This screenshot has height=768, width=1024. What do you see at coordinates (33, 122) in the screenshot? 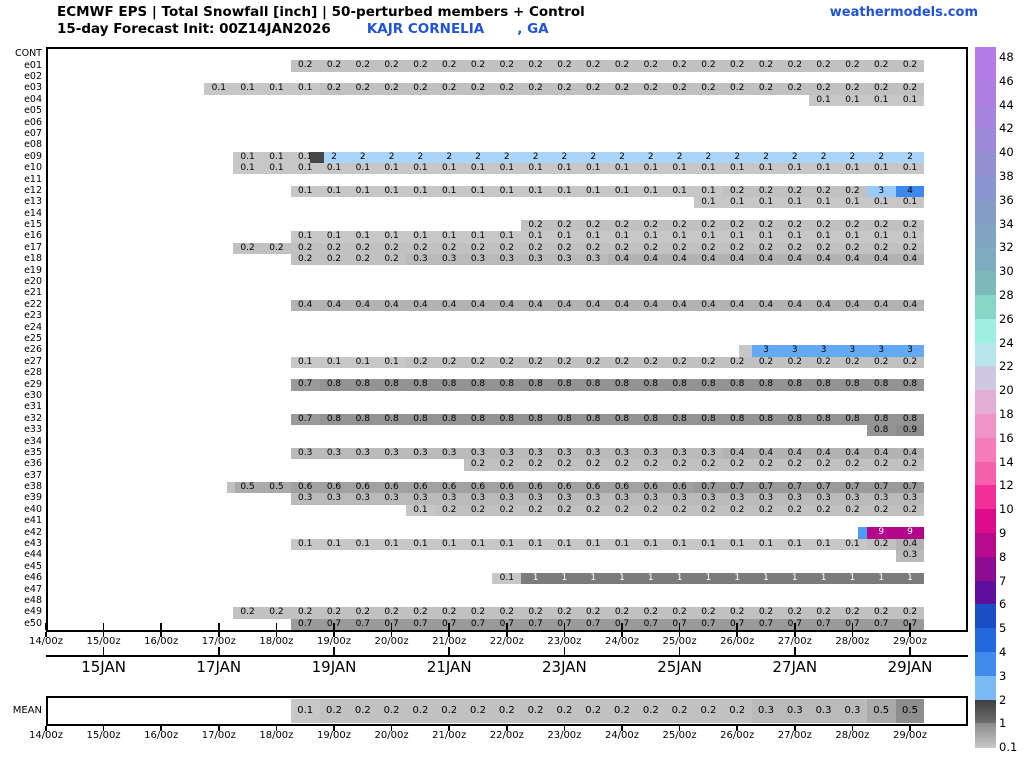
I see `row-label: e06` at bounding box center [33, 122].